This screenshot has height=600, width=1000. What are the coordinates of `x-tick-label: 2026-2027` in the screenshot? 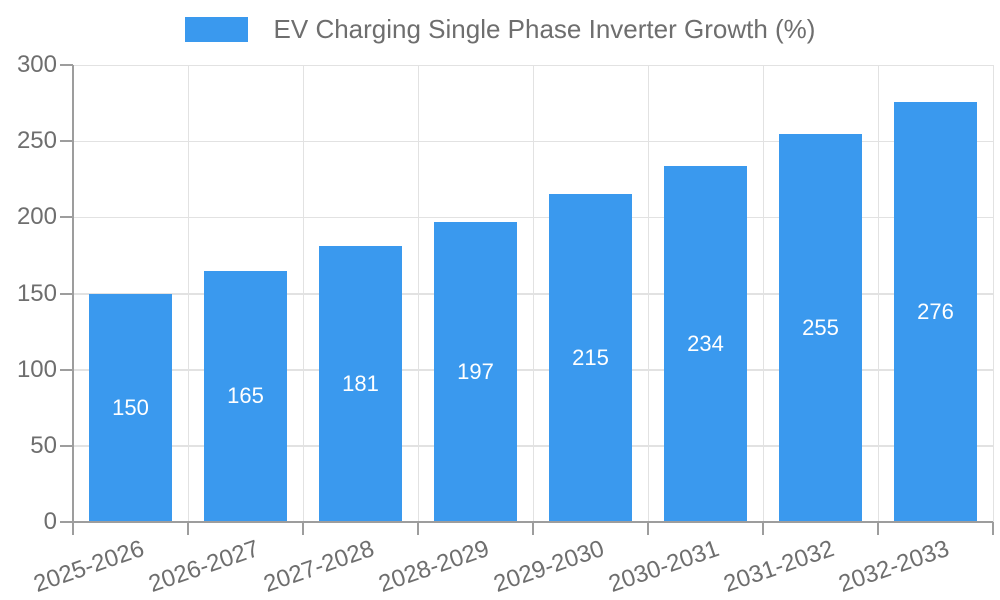 It's located at (203, 566).